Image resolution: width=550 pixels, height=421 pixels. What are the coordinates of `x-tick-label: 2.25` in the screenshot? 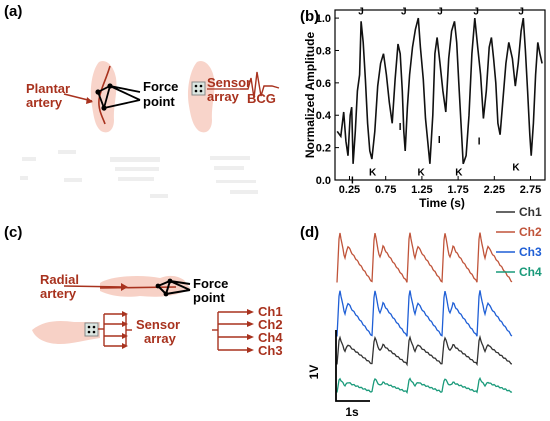 It's located at (494, 190).